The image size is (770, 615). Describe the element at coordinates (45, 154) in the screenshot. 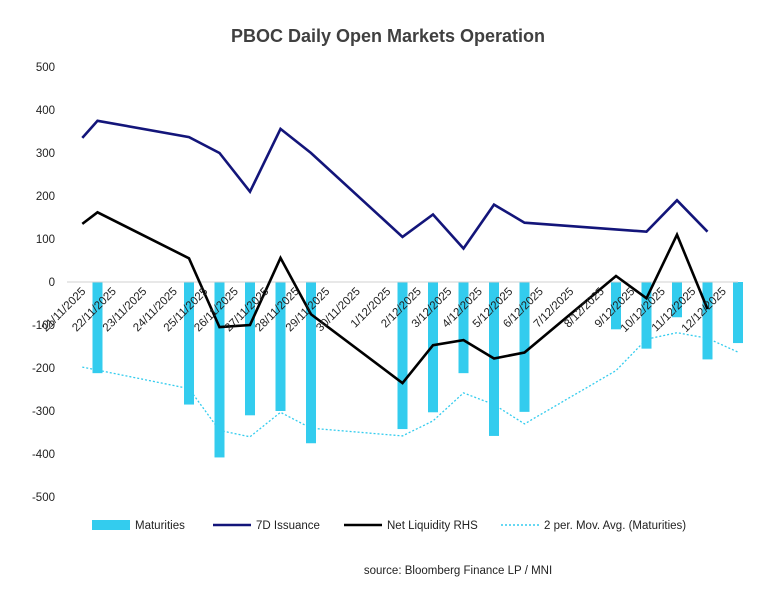

I see `y-tick-label: 300` at that location.